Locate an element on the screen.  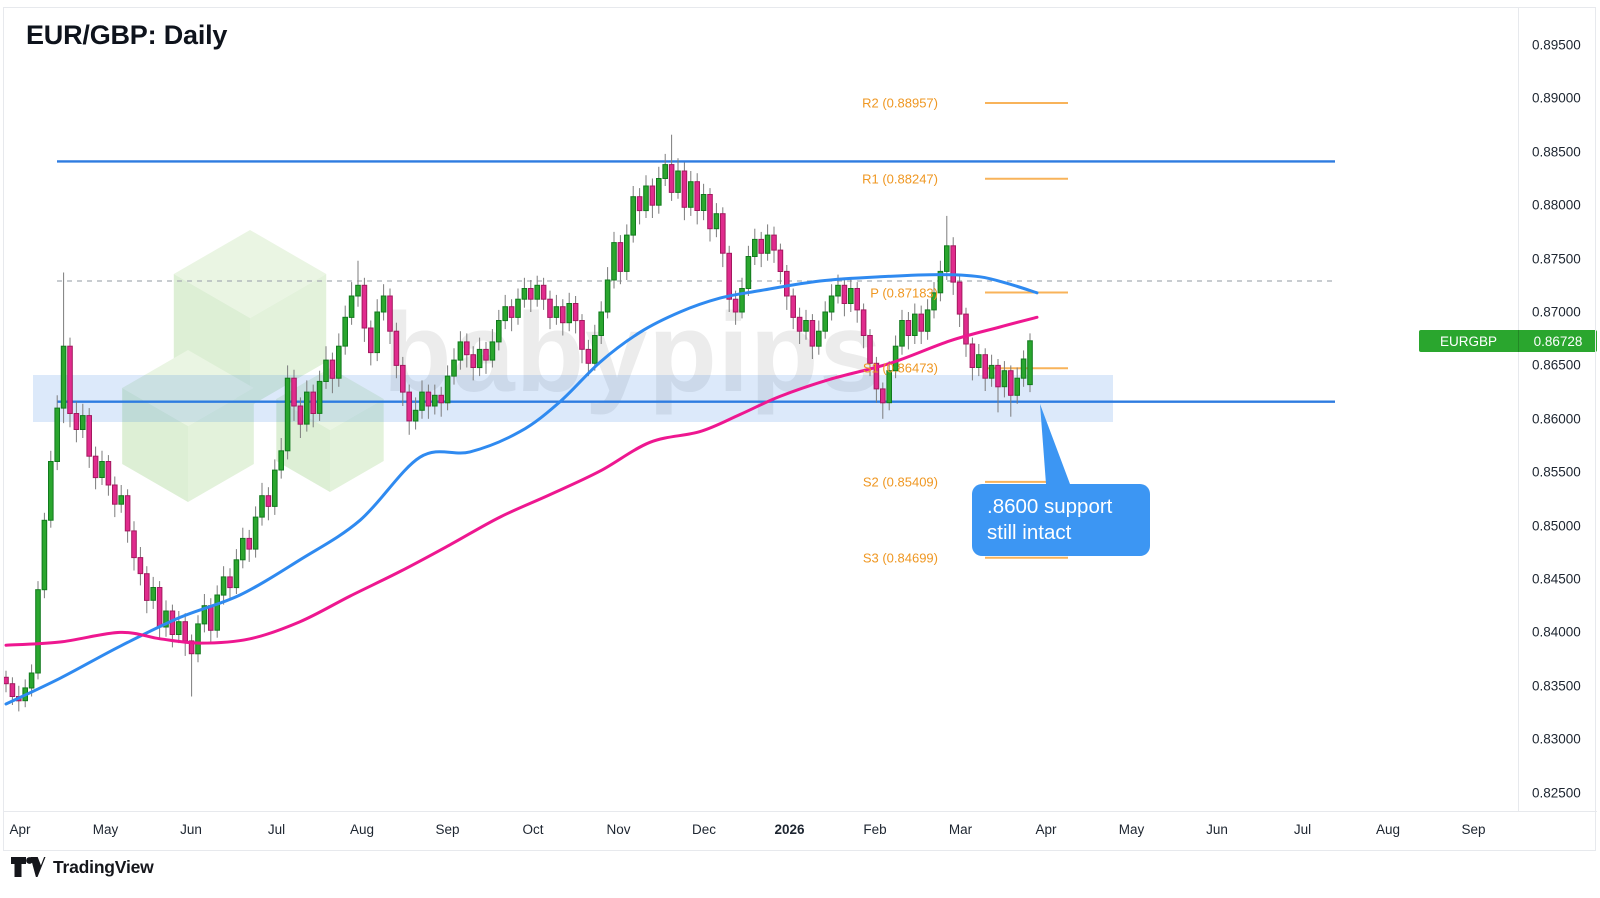
y-axis-label: 0.88000 is located at coordinates (1556, 205).